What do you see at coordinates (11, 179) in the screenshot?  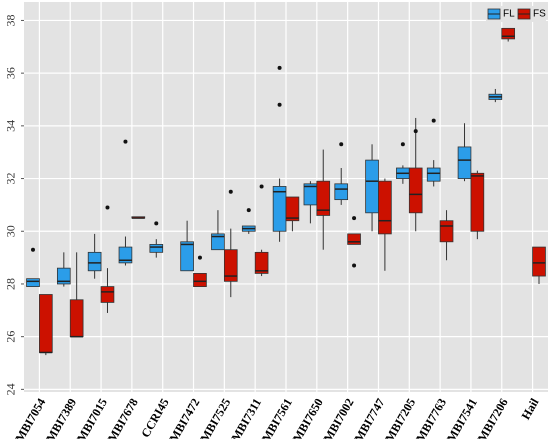 I see `y-tick-label: 32` at bounding box center [11, 179].